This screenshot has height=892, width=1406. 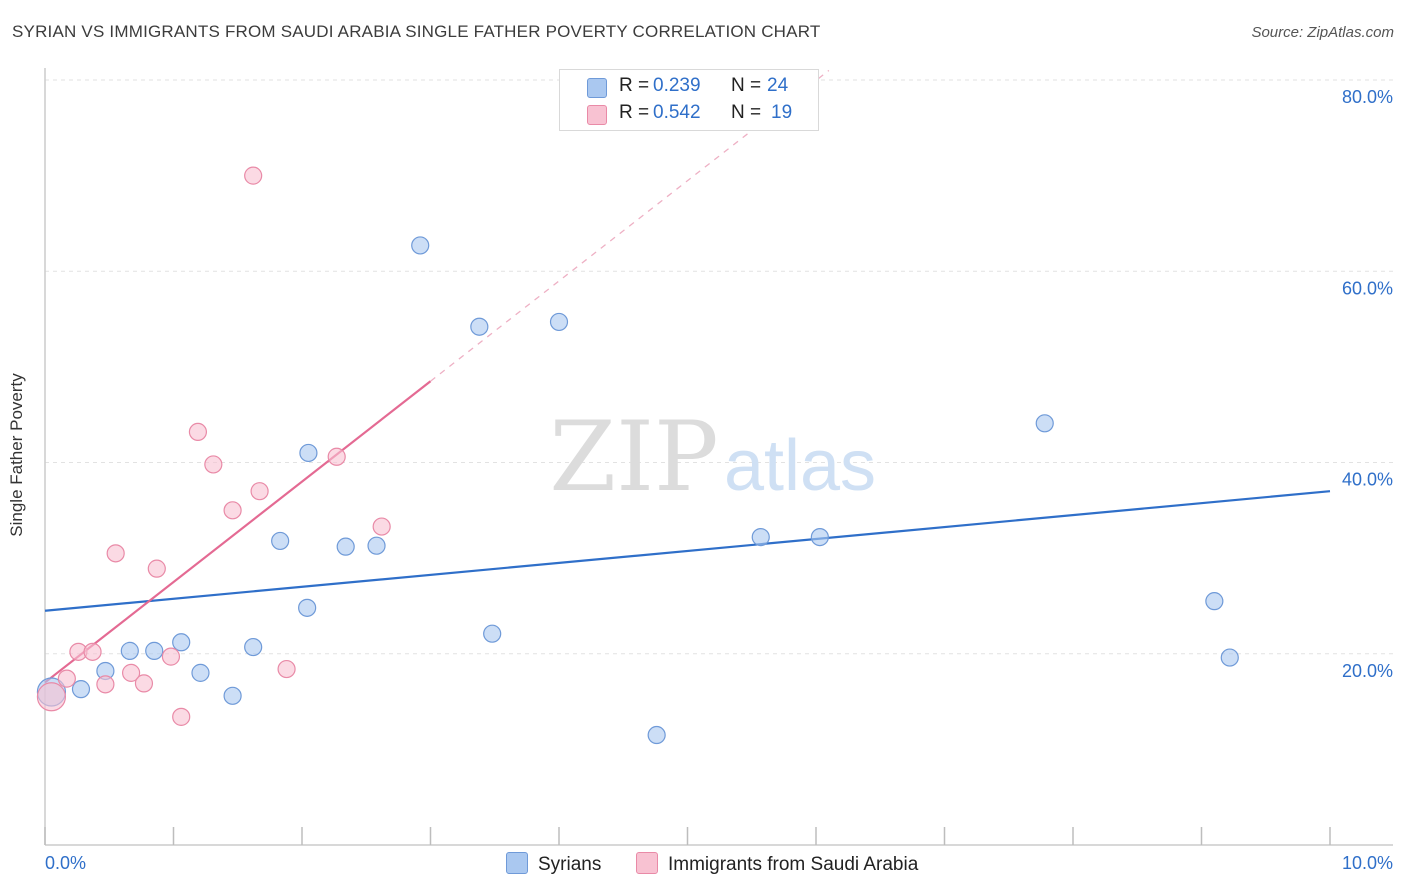 I want to click on watermark: ZIP atlas, so click(x=712, y=457).